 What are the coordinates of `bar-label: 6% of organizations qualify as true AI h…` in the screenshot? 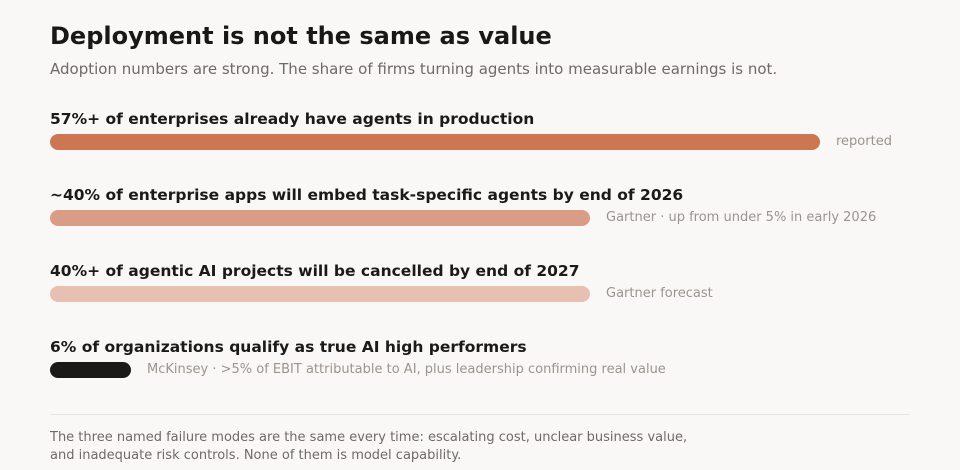 It's located at (288, 347).